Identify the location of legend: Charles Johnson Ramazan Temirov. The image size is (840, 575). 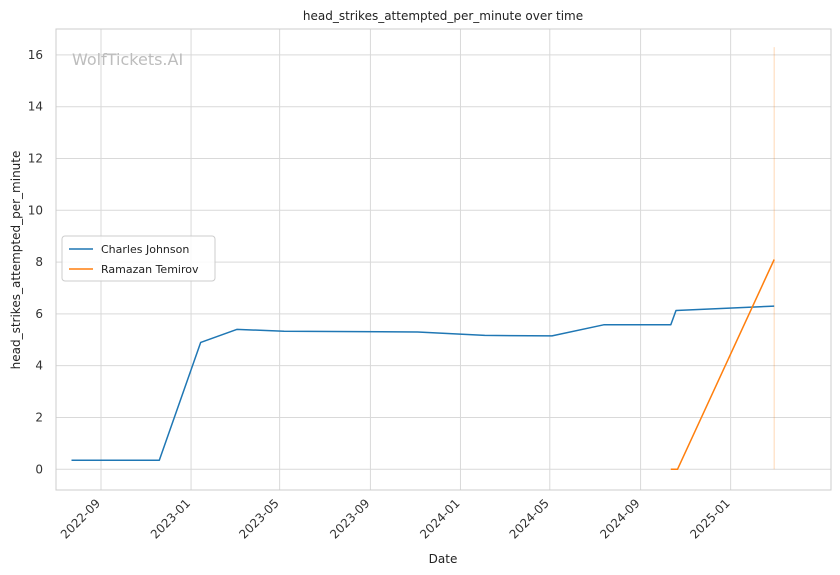
(138, 258).